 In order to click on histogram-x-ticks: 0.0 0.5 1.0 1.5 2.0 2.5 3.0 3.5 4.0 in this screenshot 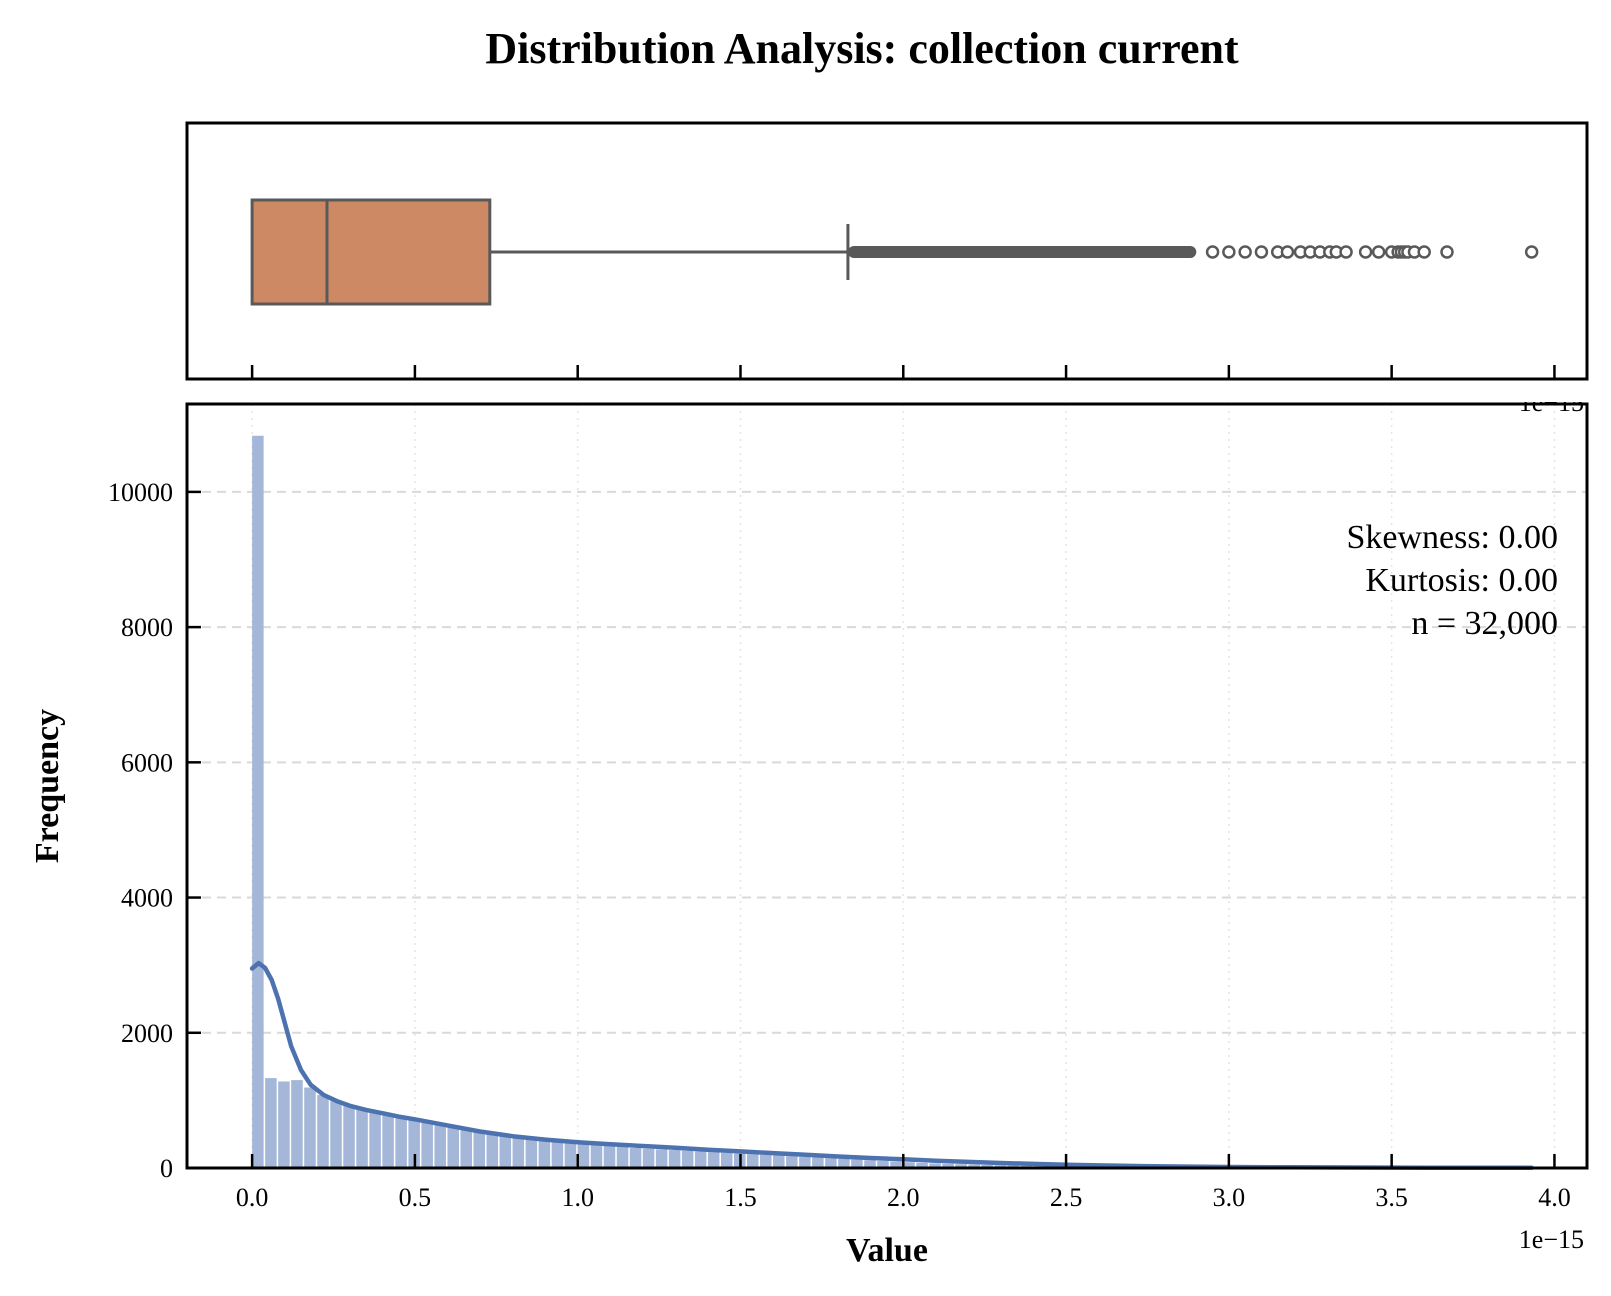, I will do `click(903, 1183)`.